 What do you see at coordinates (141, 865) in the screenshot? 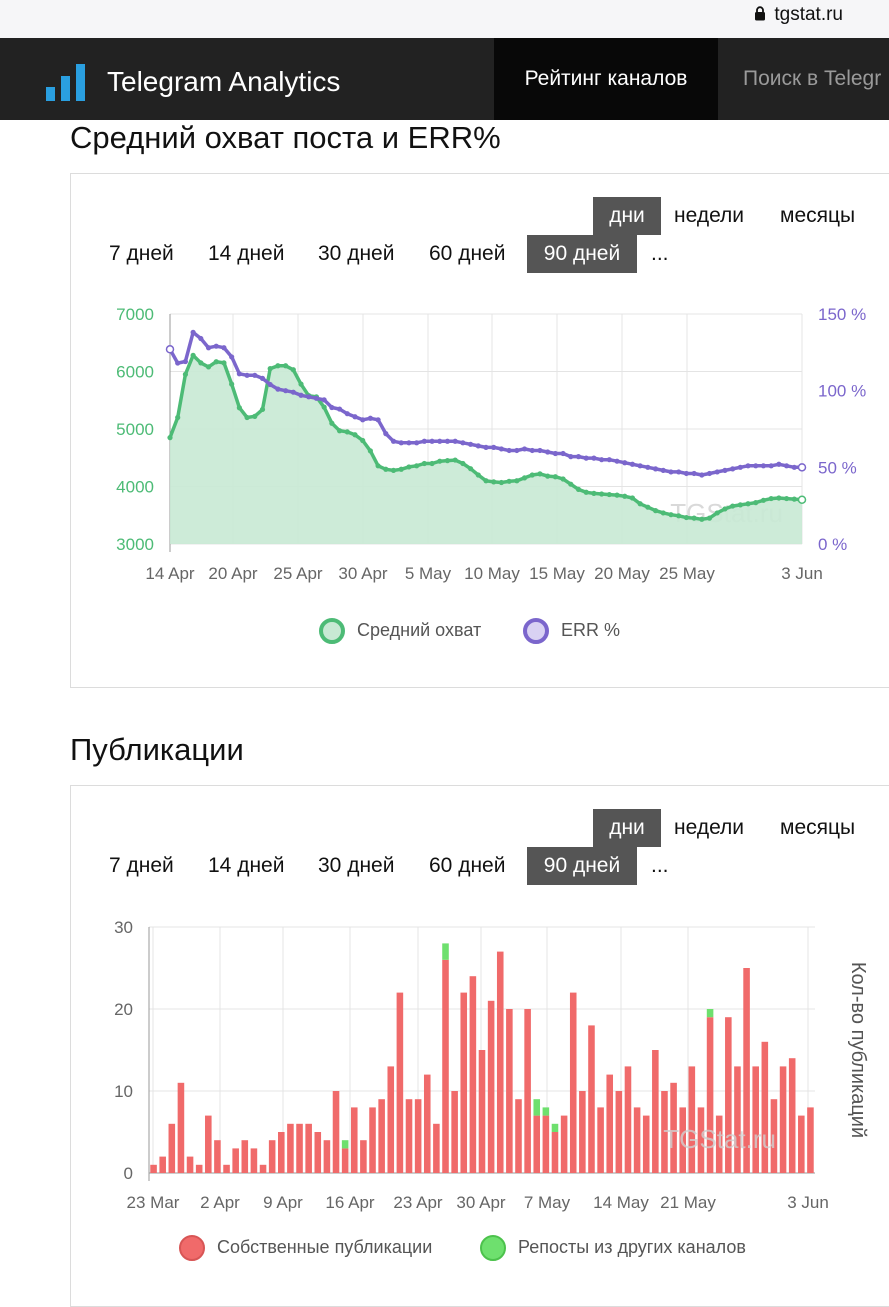
I see `pub-range-7-days-button: 7 дней` at bounding box center [141, 865].